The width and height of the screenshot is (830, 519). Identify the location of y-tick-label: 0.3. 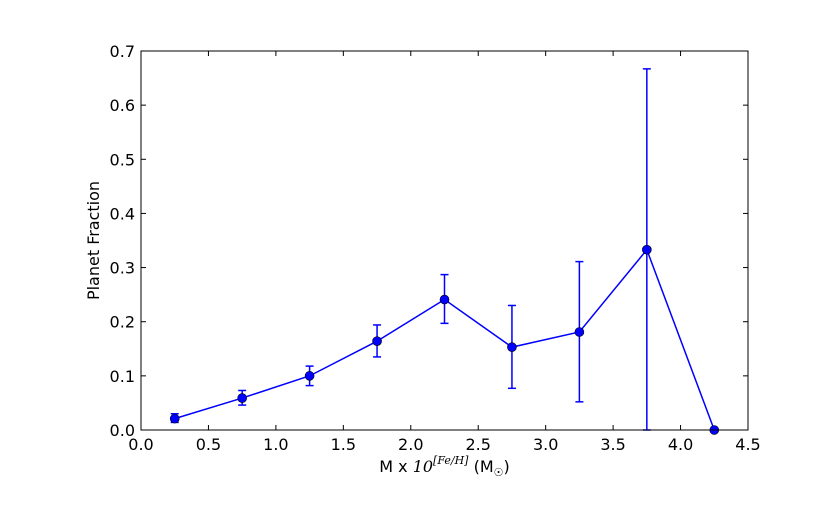
(122, 268).